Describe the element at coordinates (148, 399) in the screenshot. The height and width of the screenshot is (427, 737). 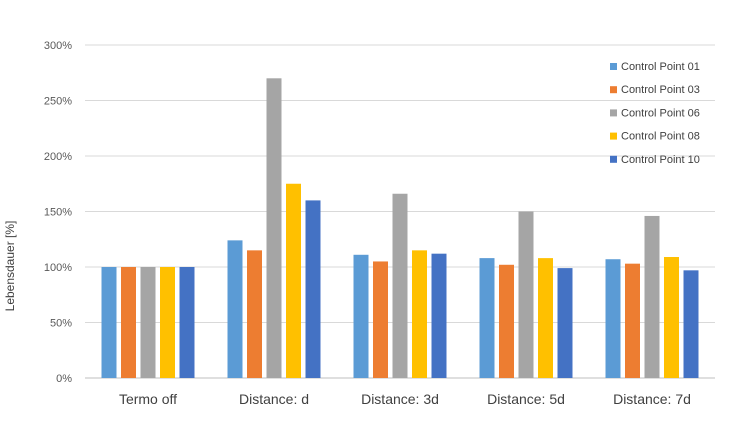
I see `x-category-label: Termo off` at that location.